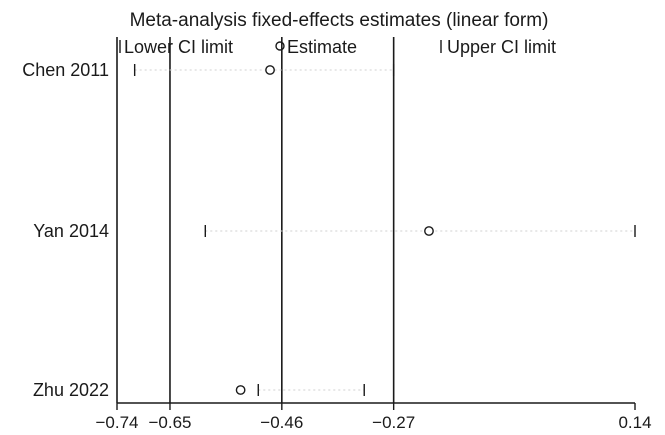 Image resolution: width=665 pixels, height=435 pixels. What do you see at coordinates (280, 46) in the screenshot?
I see `legend-estimate-marker` at bounding box center [280, 46].